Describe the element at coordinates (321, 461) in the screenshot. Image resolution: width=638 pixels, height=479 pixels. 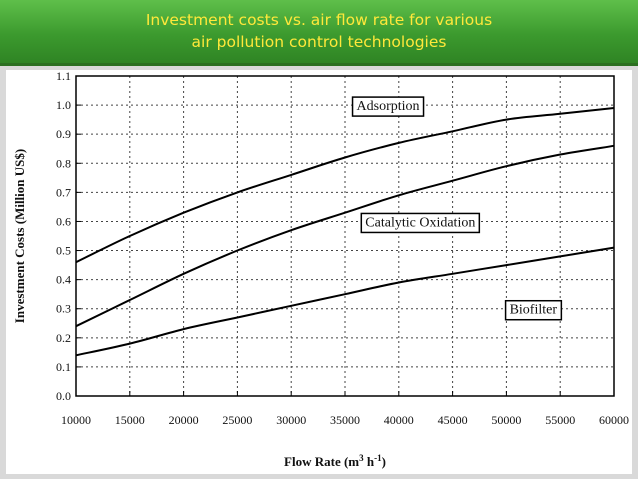
I see `x-axis-label-main: Flow Rate (m` at that location.